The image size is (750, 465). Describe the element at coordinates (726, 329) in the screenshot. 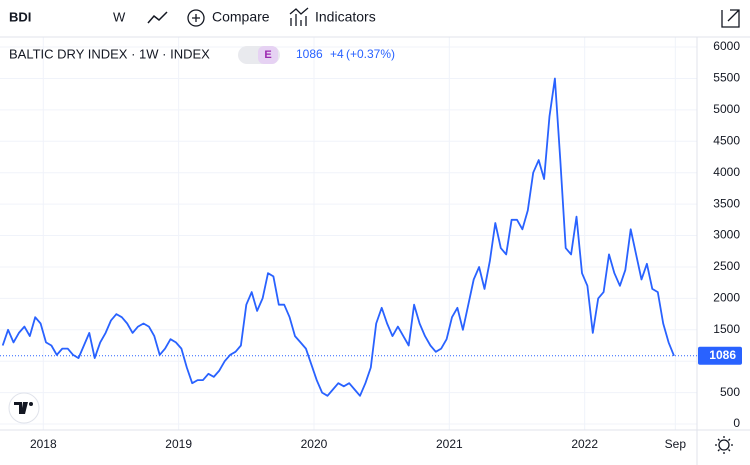

I see `y-tick-label: 1500` at that location.